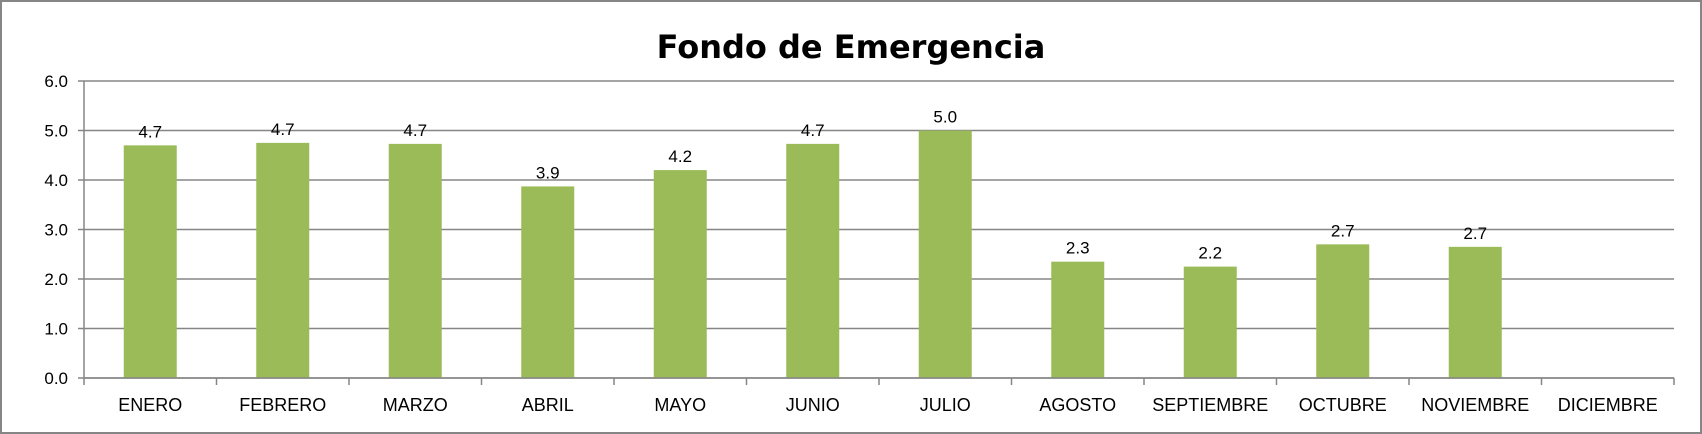 The width and height of the screenshot is (1702, 434). Describe the element at coordinates (56, 329) in the screenshot. I see `y-tick-label: 1.0` at that location.